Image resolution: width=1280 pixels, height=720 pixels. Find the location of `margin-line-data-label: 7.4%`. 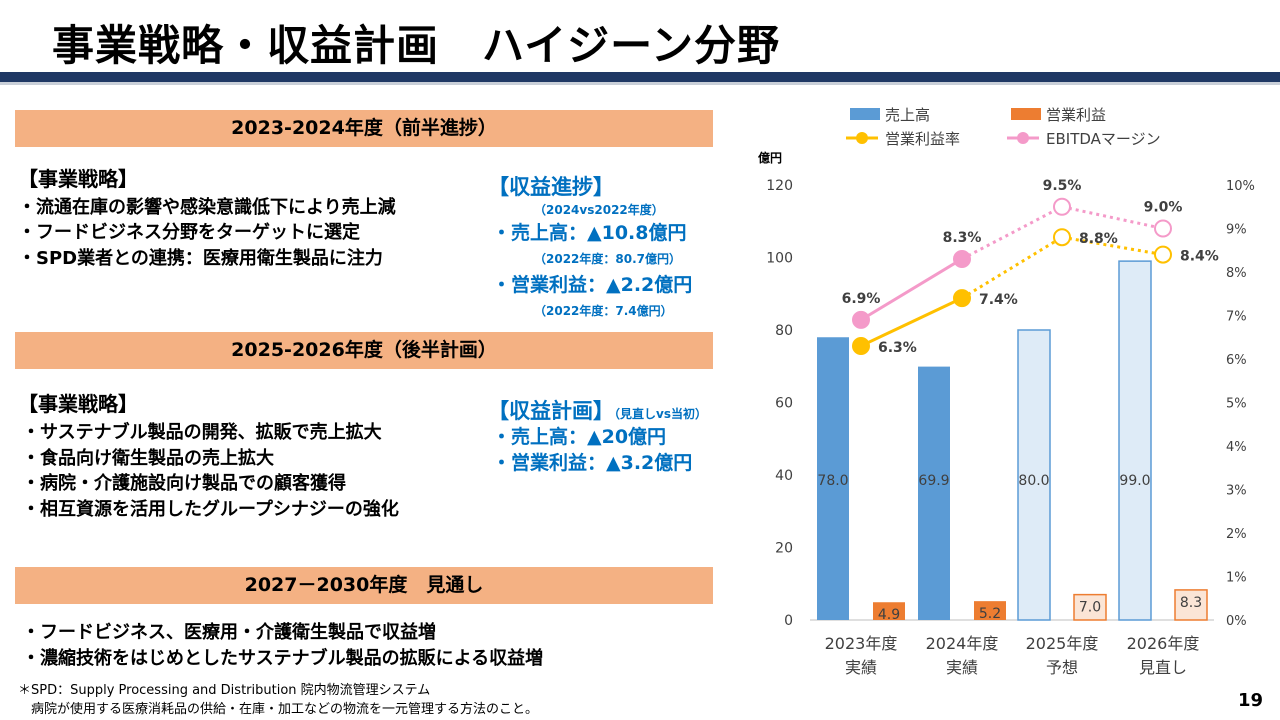

margin-line-data-label: 7.4% is located at coordinates (998, 300).